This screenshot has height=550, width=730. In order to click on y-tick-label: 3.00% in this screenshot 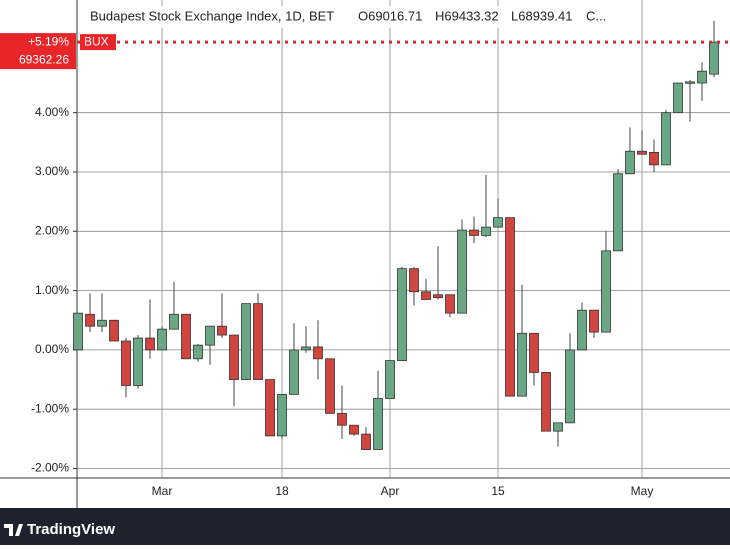, I will do `click(52, 171)`.